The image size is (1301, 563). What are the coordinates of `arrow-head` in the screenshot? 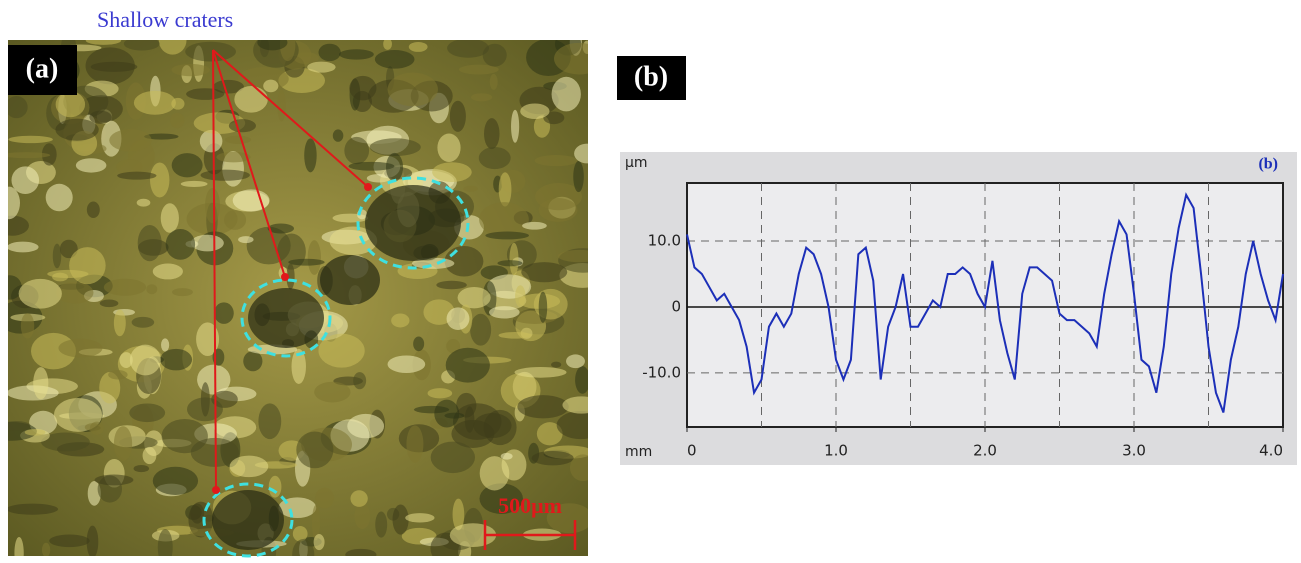 It's located at (368, 187).